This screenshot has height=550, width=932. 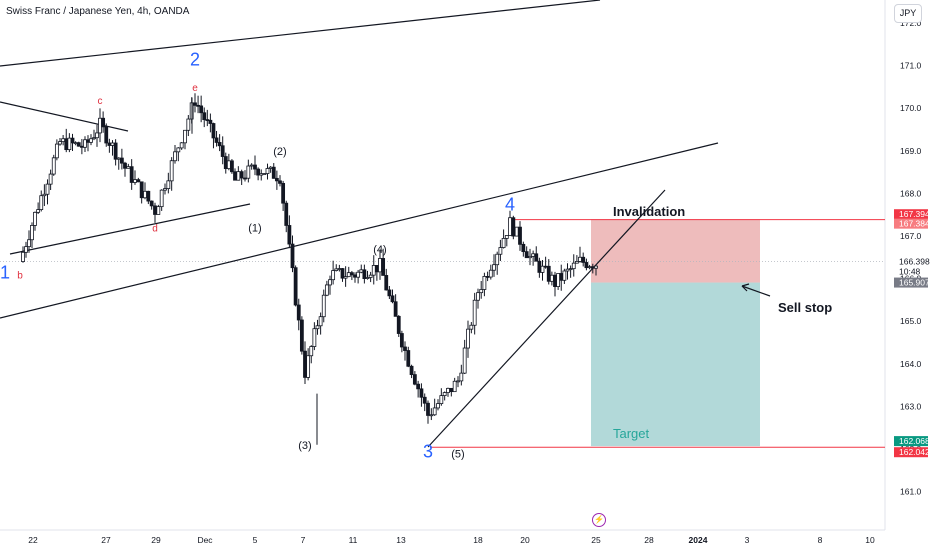 I want to click on invalidation-low-tag-bg, so click(x=911, y=223).